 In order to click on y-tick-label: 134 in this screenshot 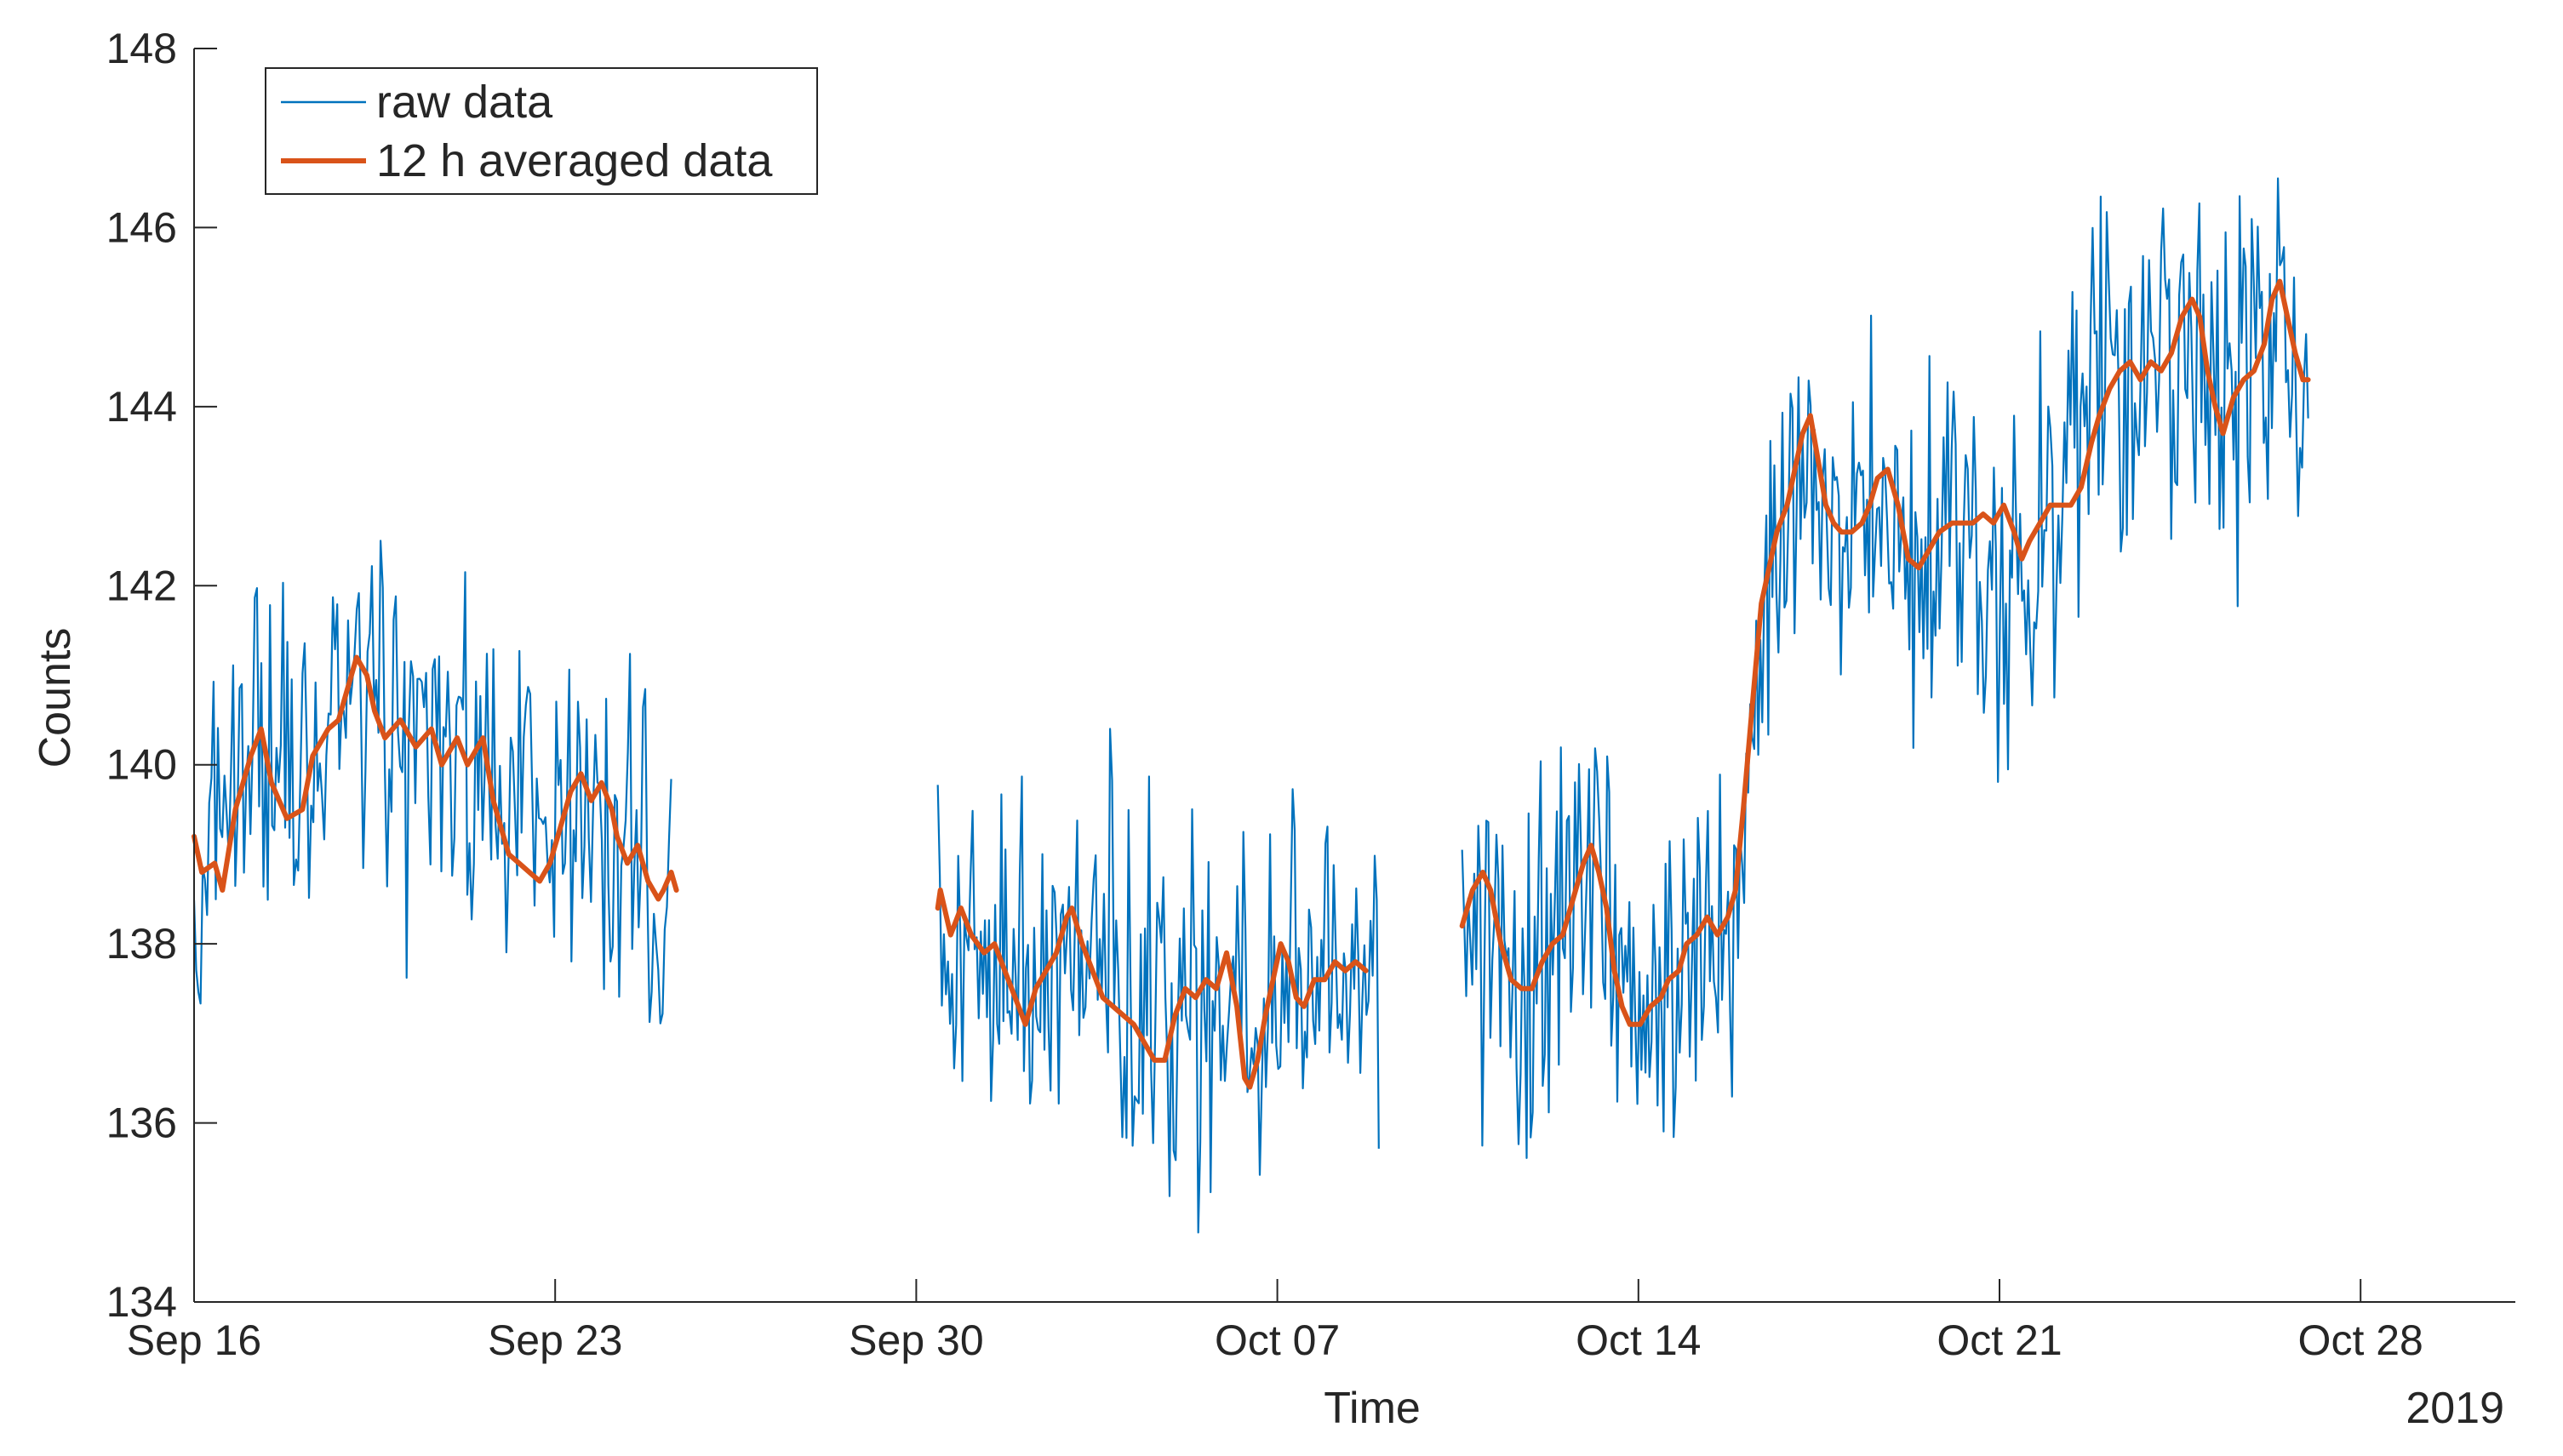, I will do `click(142, 1302)`.